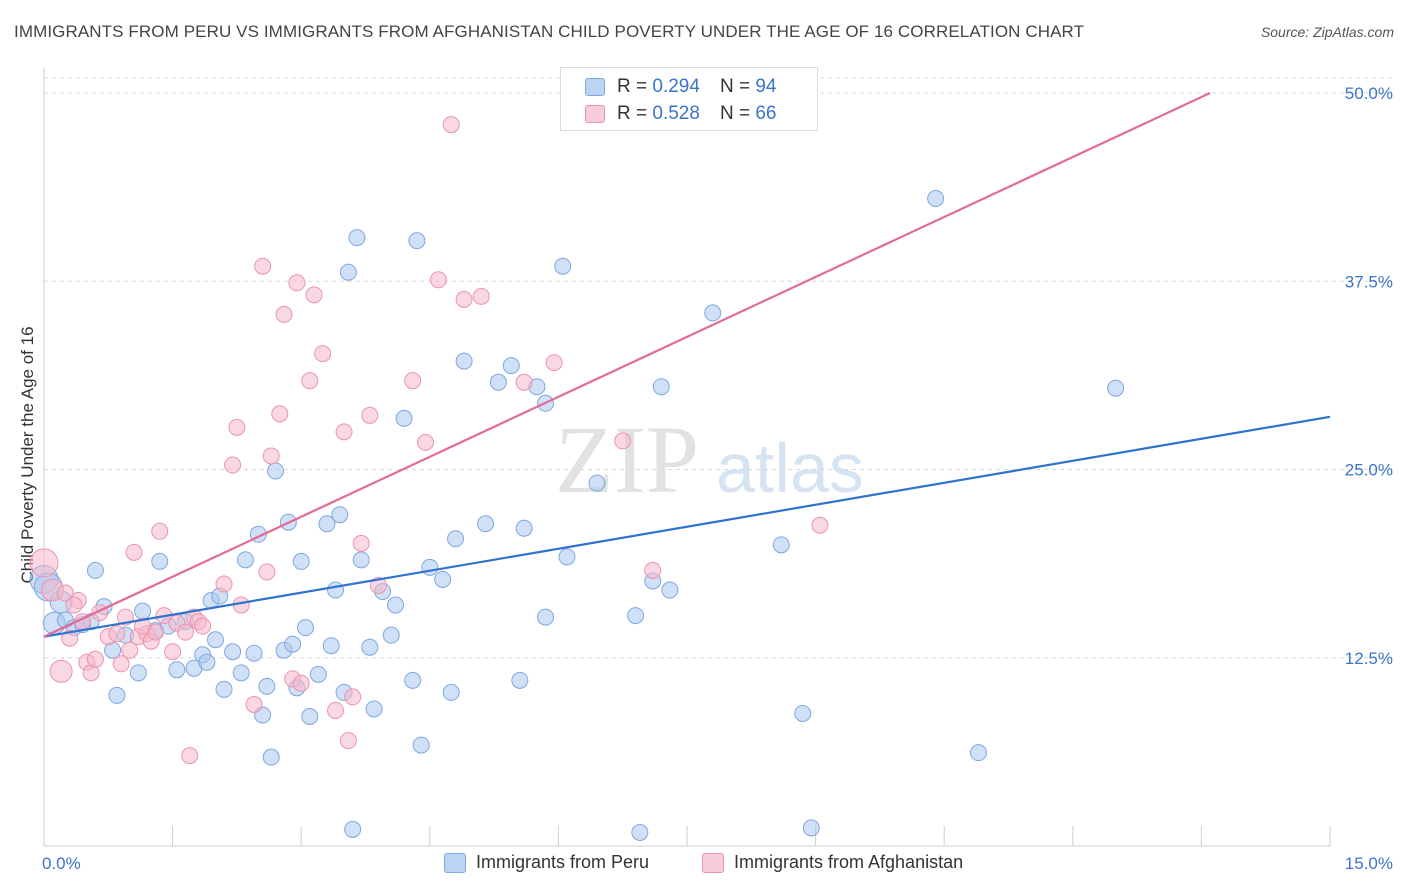 The height and width of the screenshot is (892, 1406). I want to click on legend-item-afghanistan: Immigrants from Afghanistan, so click(832, 862).